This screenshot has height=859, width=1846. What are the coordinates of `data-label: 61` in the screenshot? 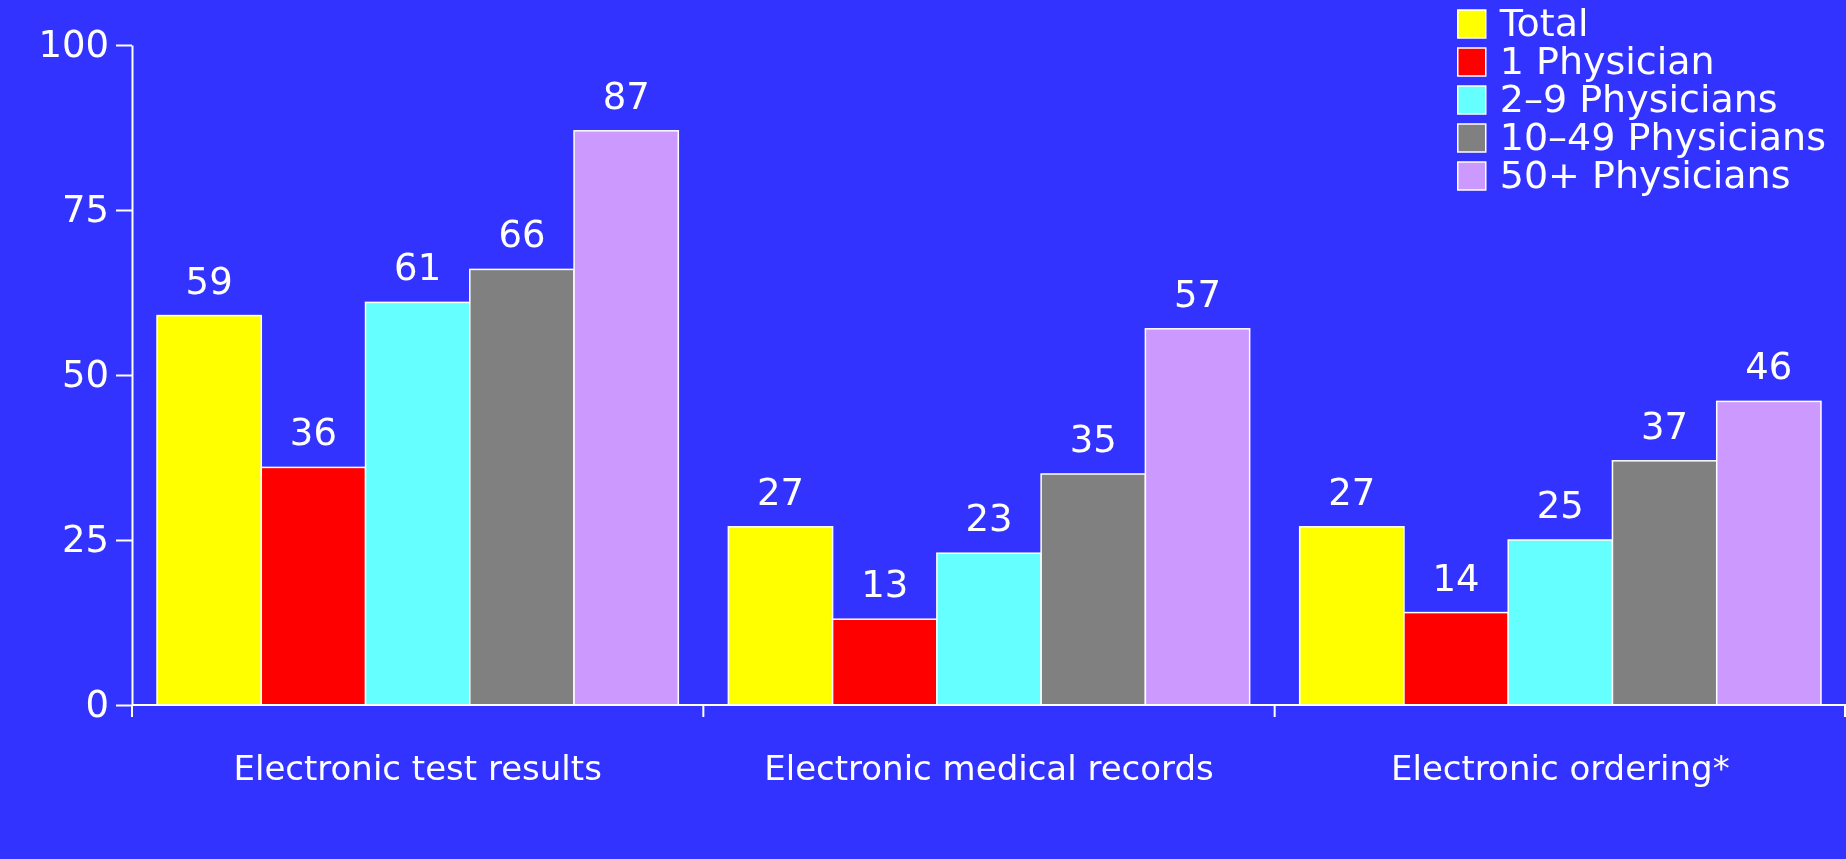 It's located at (418, 268).